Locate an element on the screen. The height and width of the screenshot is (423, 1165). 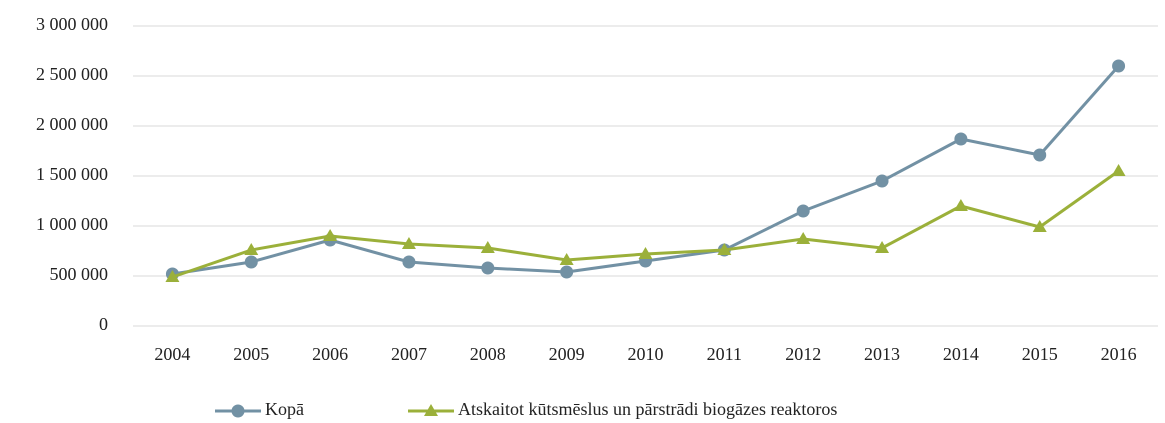
y-tick-label: 1 000 000 is located at coordinates (72, 224).